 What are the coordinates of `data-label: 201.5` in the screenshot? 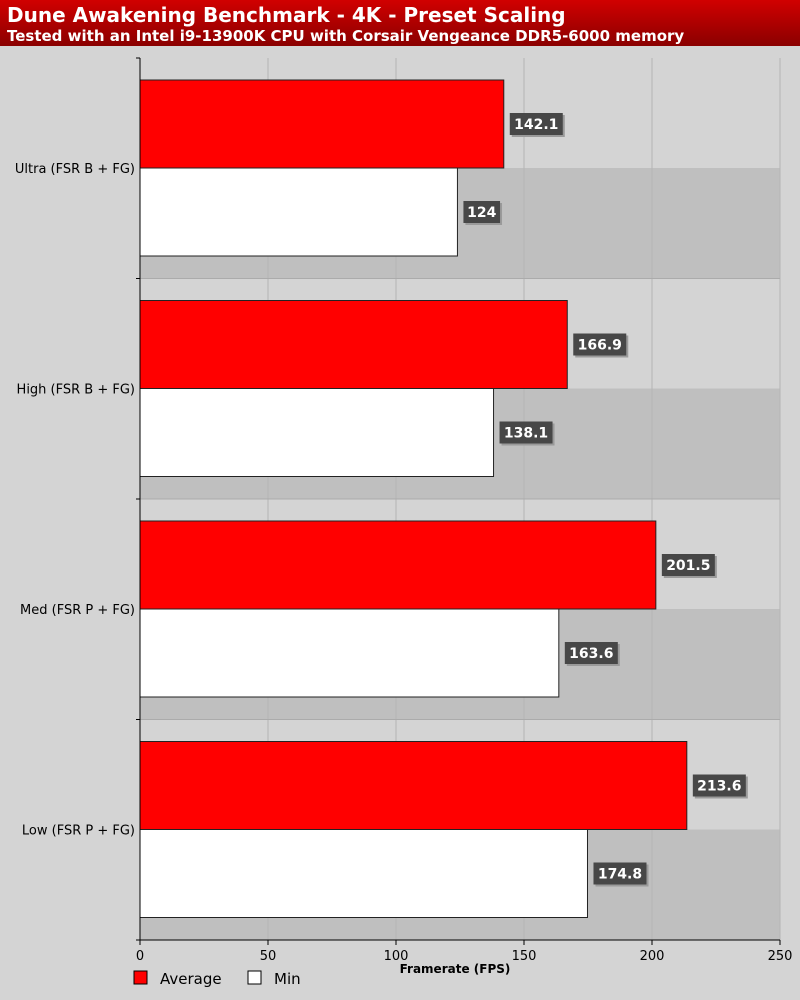 It's located at (688, 566).